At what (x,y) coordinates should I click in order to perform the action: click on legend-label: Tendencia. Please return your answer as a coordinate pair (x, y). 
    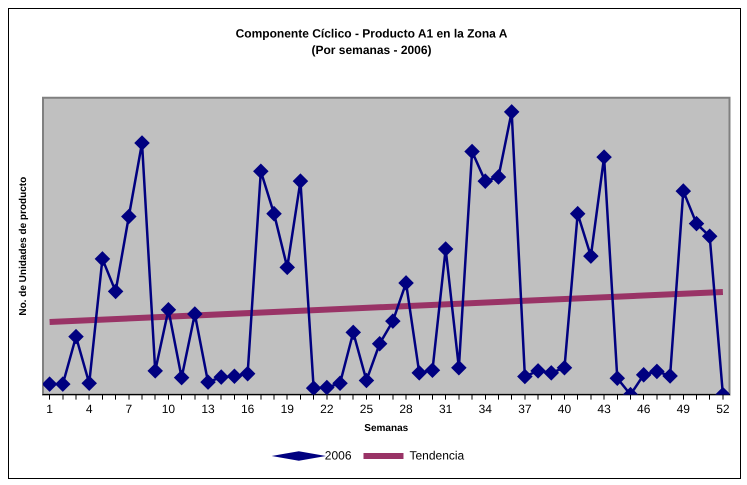
    Looking at the image, I should click on (437, 455).